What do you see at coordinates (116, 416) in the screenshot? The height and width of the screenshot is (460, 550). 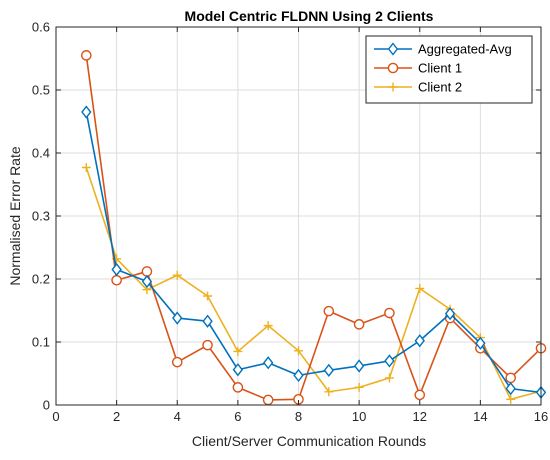 I see `x-tick-label: 2` at bounding box center [116, 416].